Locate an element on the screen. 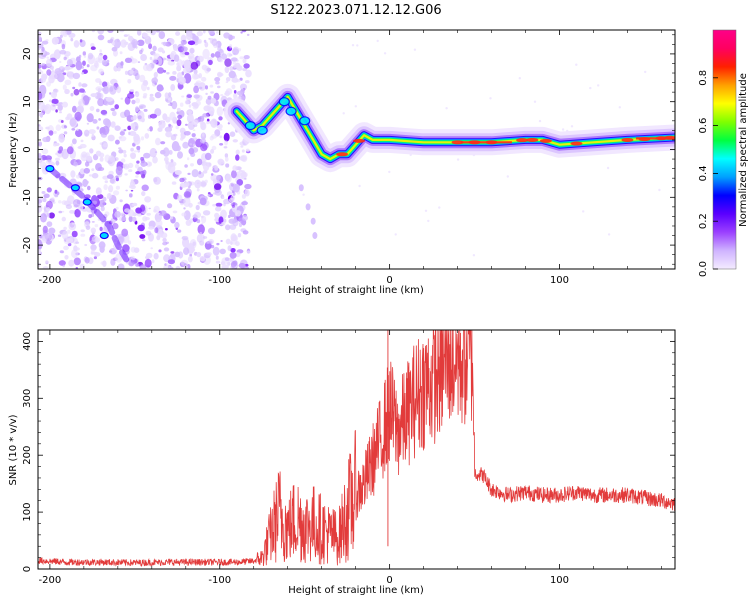 The image size is (750, 604). secondary-track is located at coordinates (87, 214).